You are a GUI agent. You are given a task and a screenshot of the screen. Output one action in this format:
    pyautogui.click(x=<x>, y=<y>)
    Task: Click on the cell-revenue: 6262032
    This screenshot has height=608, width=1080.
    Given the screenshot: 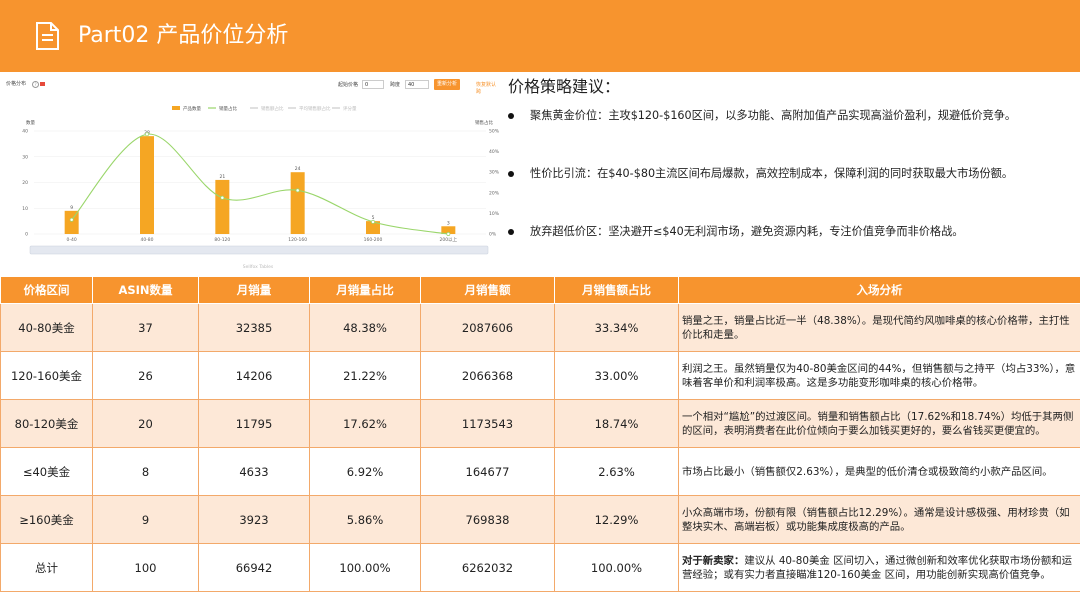 What is the action you would take?
    pyautogui.click(x=487, y=567)
    